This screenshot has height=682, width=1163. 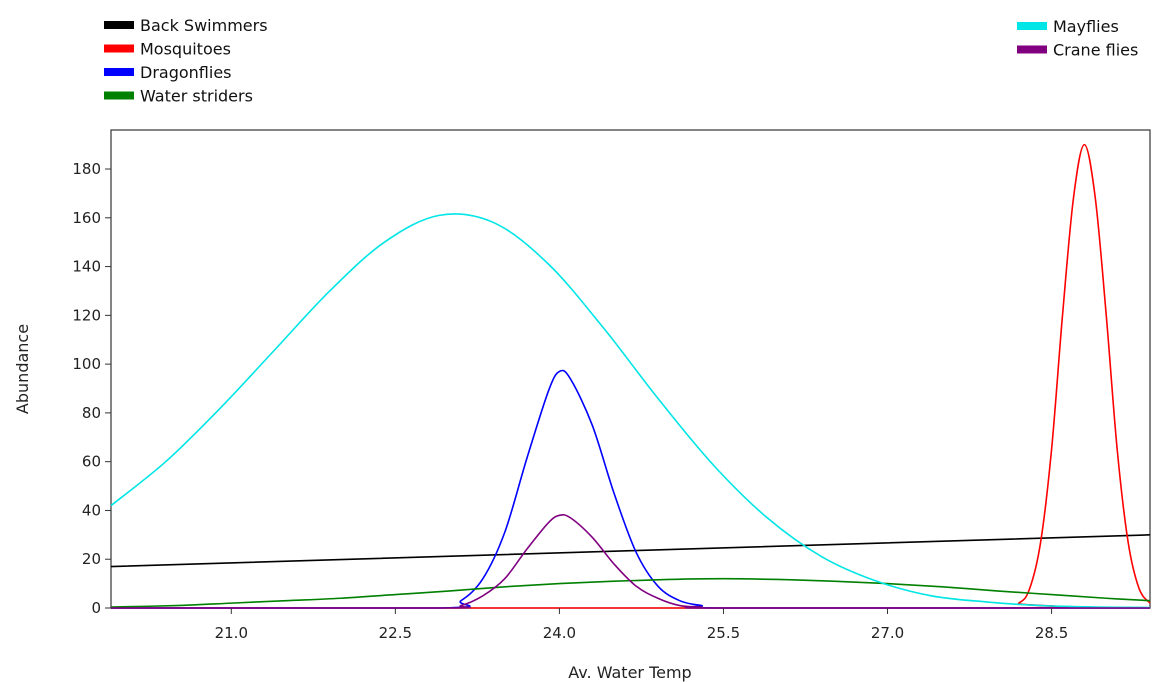 What do you see at coordinates (629, 672) in the screenshot?
I see `x-axis-title: Av. Water Temp` at bounding box center [629, 672].